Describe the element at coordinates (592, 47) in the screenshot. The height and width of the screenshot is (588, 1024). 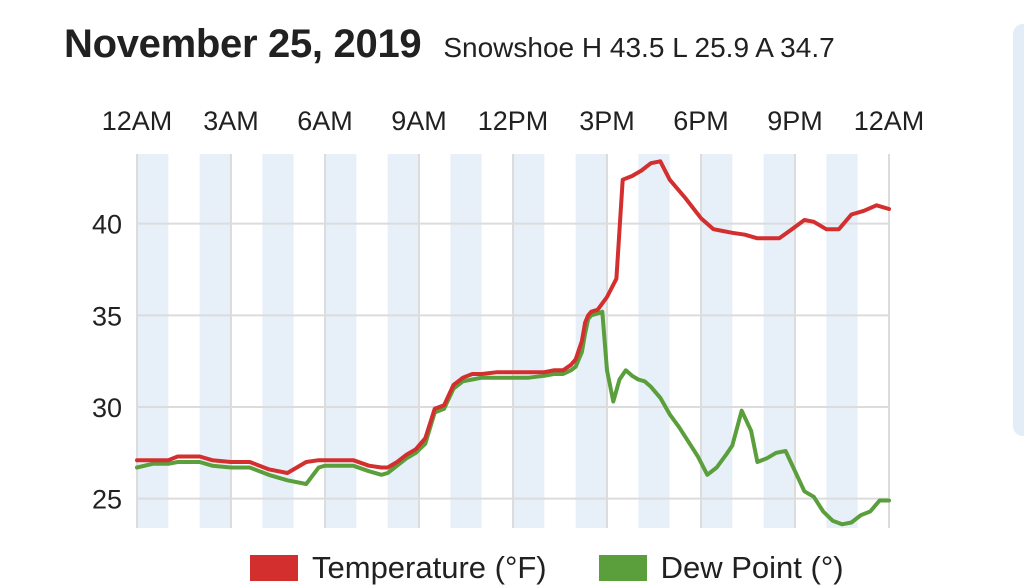
I see `high-label: H` at that location.